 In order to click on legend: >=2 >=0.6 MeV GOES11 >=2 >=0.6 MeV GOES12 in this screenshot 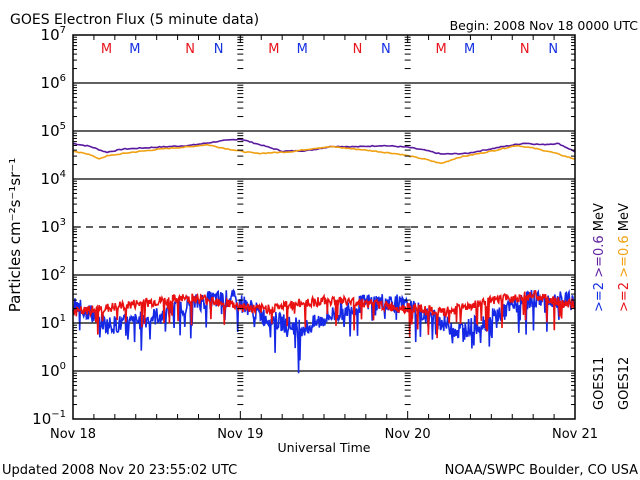, I will do `click(612, 306)`.